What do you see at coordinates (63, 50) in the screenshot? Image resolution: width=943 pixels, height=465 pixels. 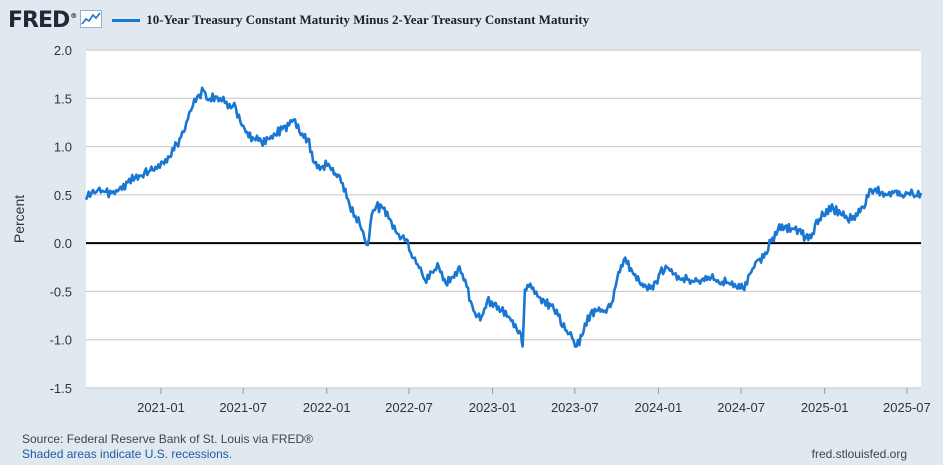 I see `y-tick-label: 2.0` at bounding box center [63, 50].